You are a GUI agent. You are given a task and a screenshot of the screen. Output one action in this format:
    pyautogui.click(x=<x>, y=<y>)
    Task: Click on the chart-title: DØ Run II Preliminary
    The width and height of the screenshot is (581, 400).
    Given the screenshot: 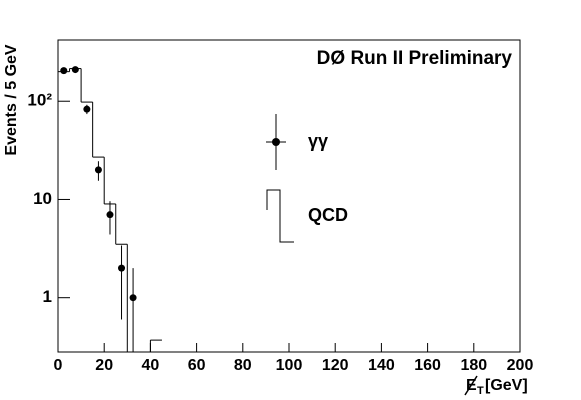 What is the action you would take?
    pyautogui.click(x=415, y=58)
    